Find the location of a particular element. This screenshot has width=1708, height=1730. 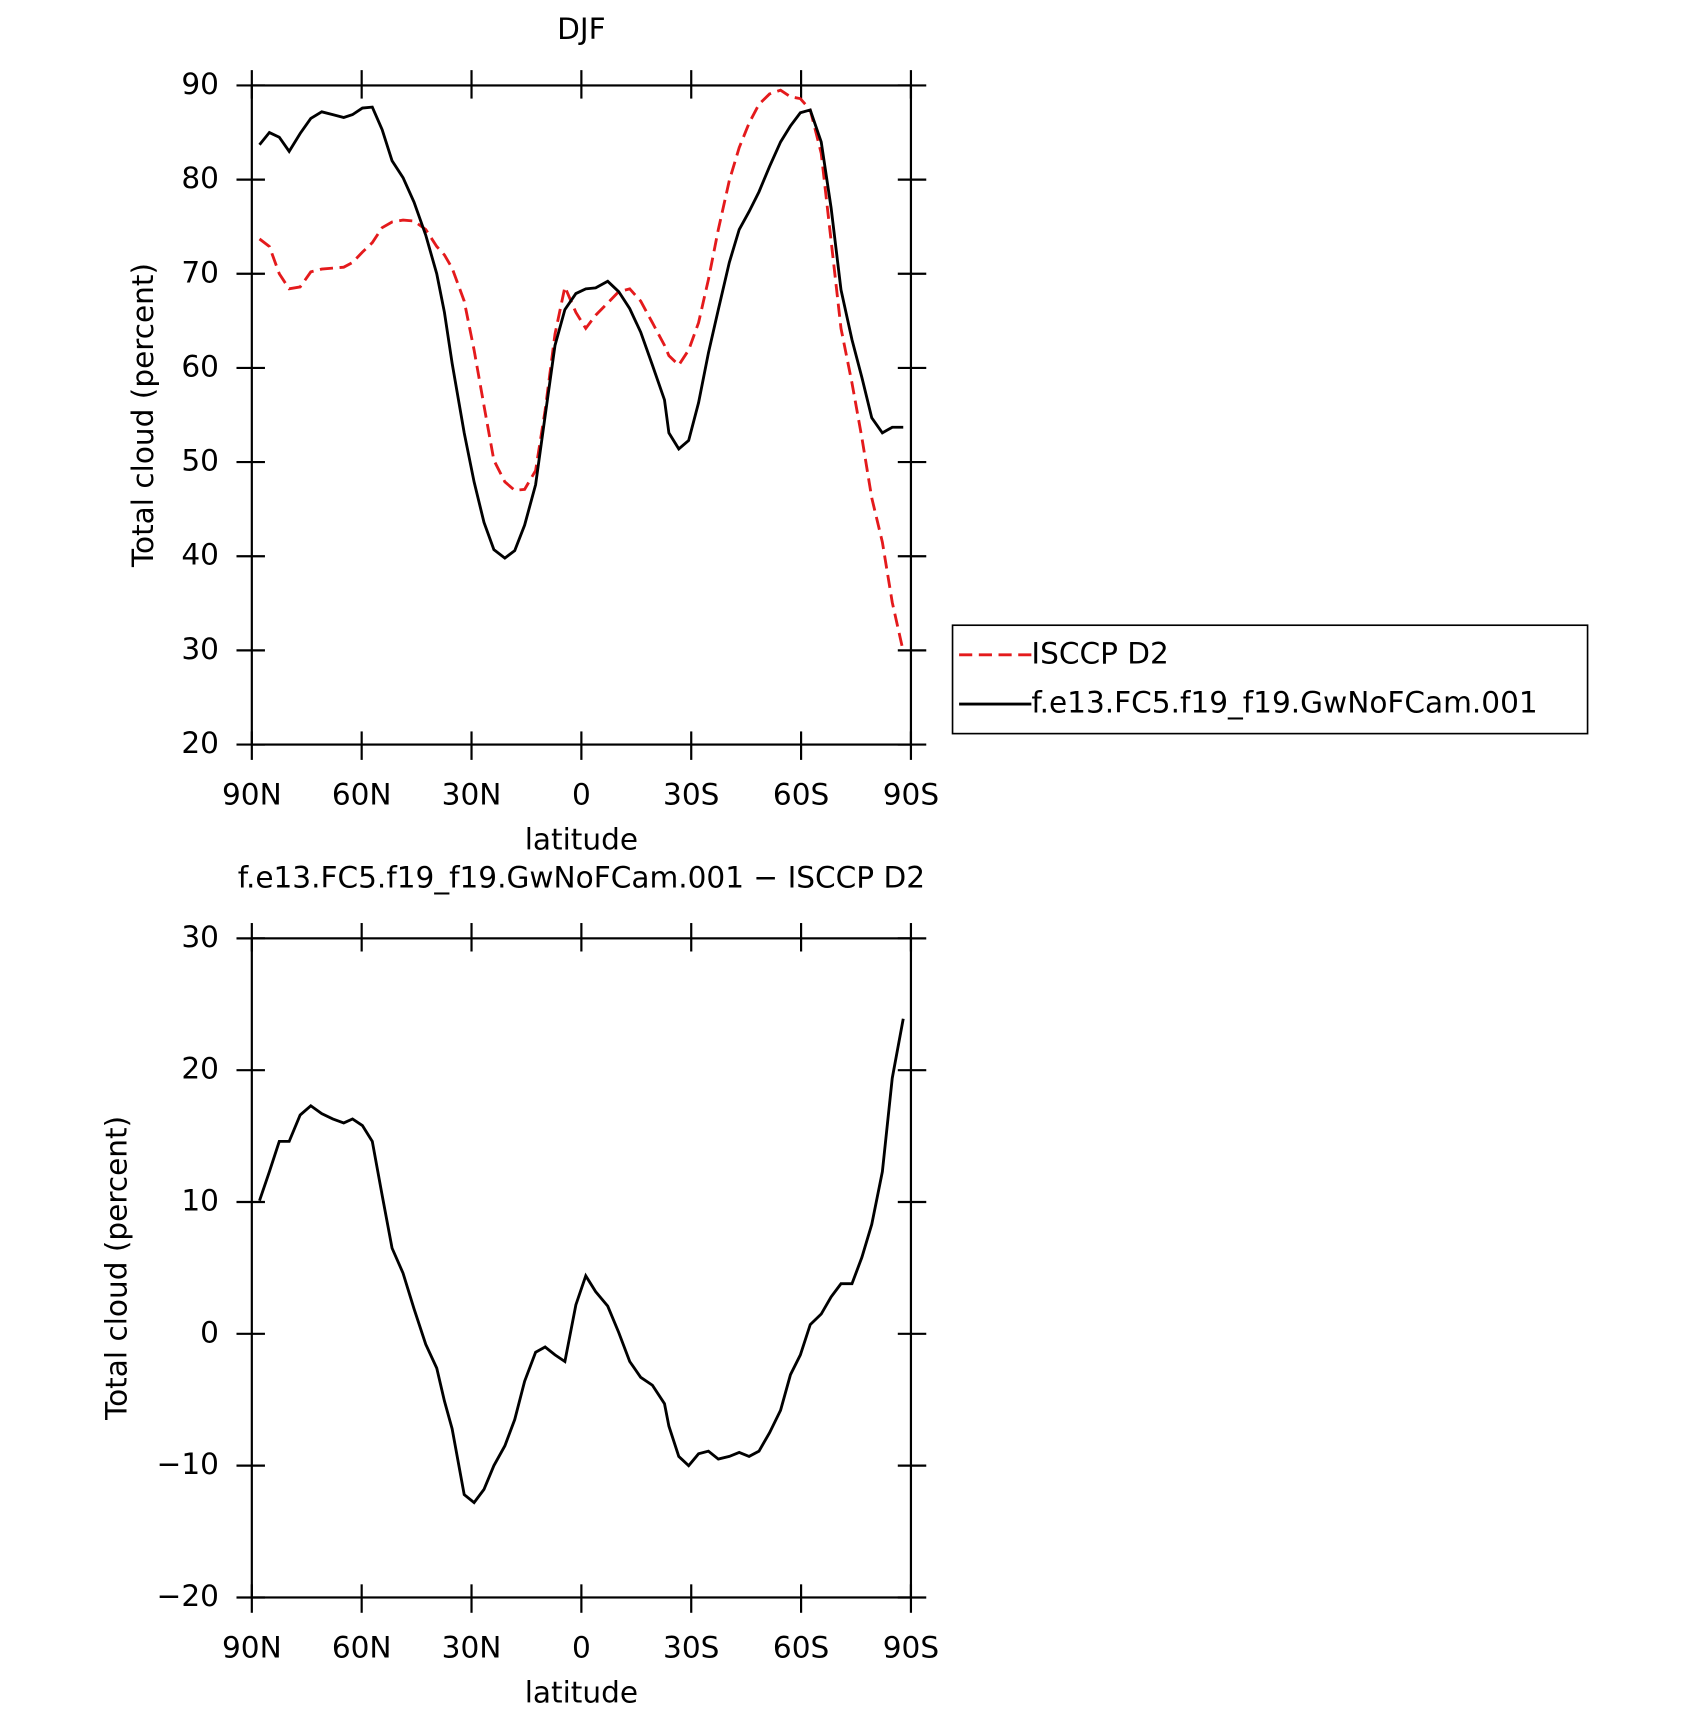

y-tick-label: 60 is located at coordinates (200, 366).